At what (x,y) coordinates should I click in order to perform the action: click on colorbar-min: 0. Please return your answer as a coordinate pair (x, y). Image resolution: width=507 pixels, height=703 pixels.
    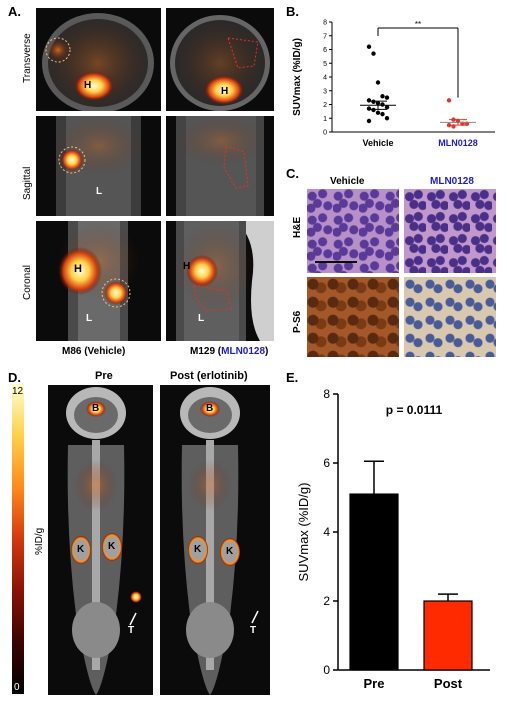
    Looking at the image, I should click on (17, 687).